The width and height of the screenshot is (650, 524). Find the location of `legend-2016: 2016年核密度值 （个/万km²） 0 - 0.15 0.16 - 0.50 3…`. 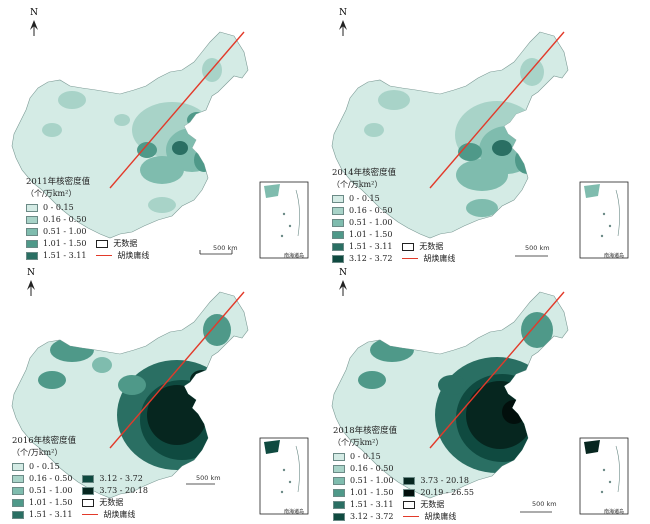

legend-2016: 2016年核密度值 （个/万km²） 0 - 0.15 0.16 - 0.50 3… is located at coordinates (80, 478).